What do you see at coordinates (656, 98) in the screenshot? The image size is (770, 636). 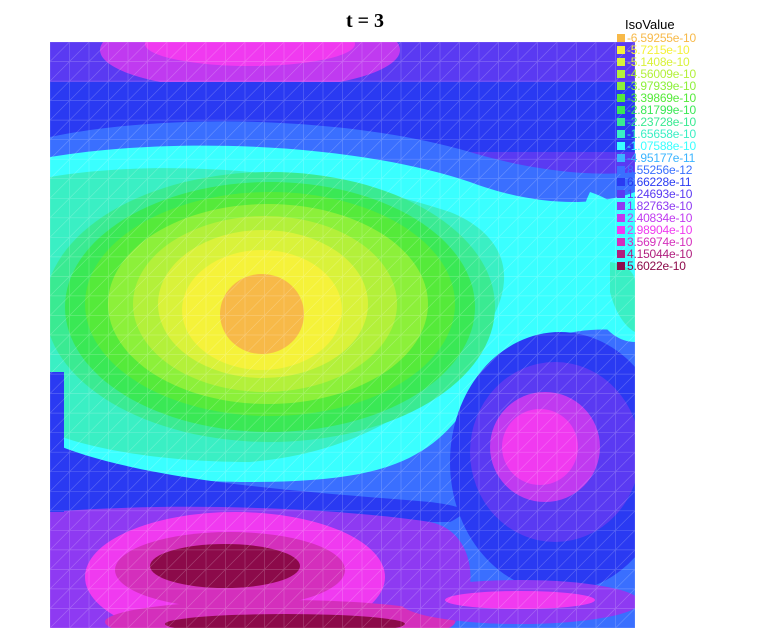 I see `legend-entry: -3.39869e-10` at bounding box center [656, 98].